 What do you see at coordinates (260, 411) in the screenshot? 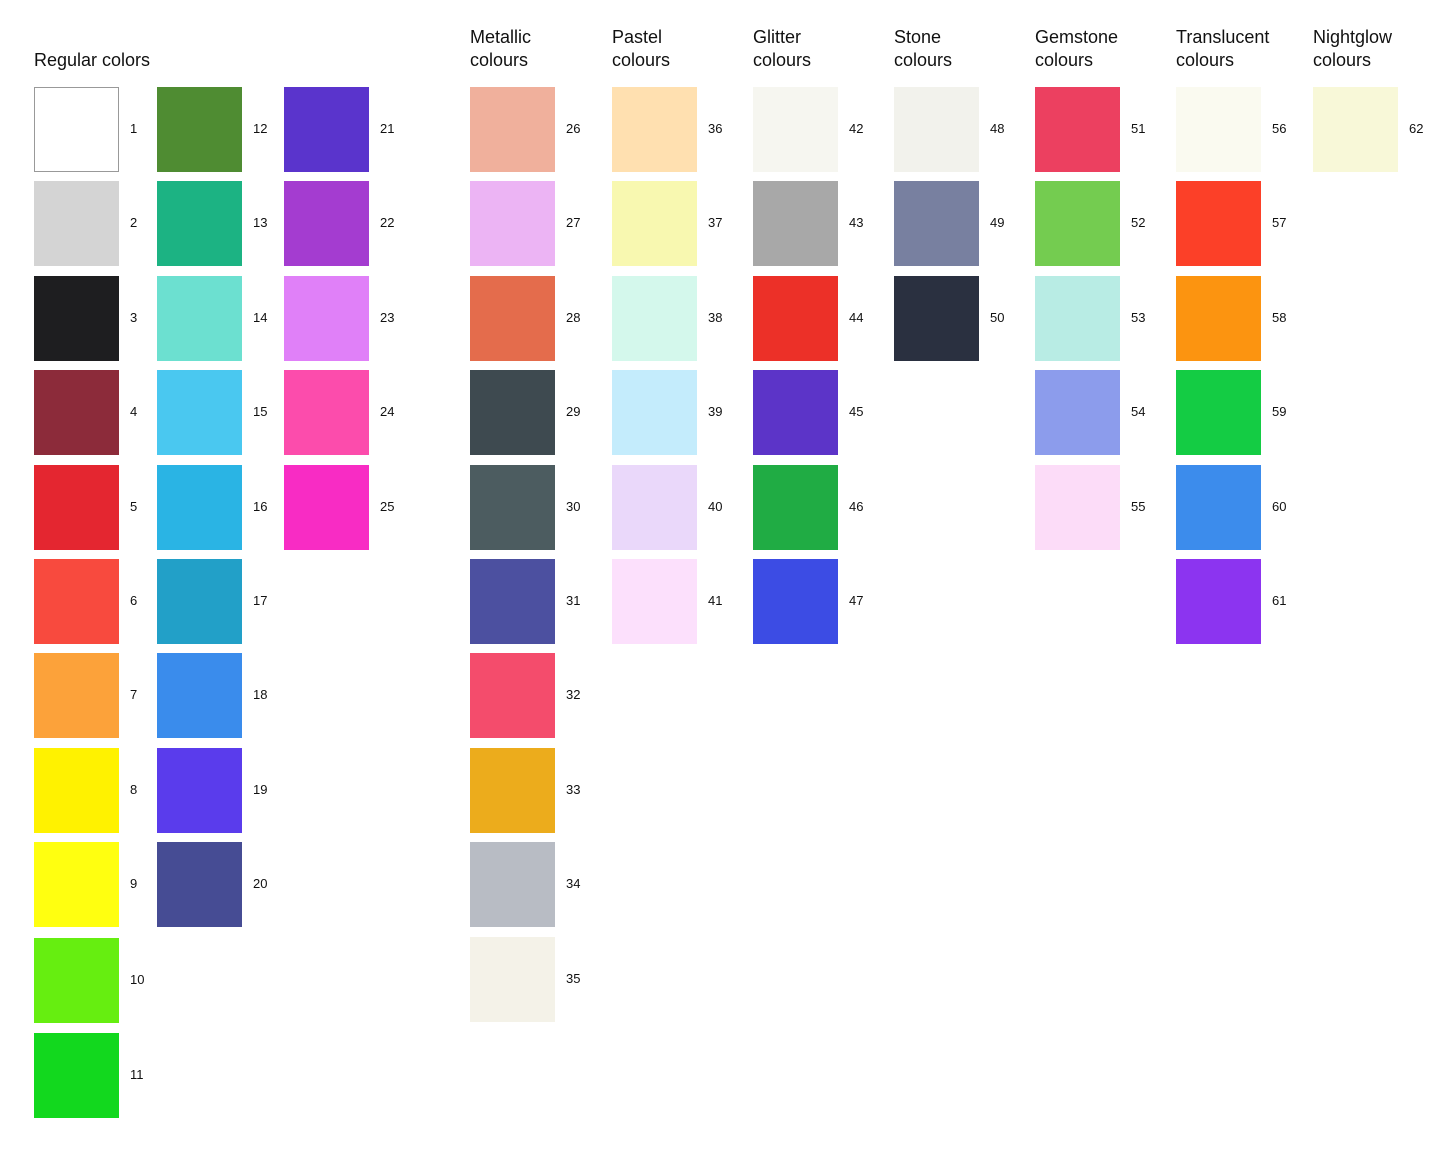
I see `swatch-number: 15` at bounding box center [260, 411].